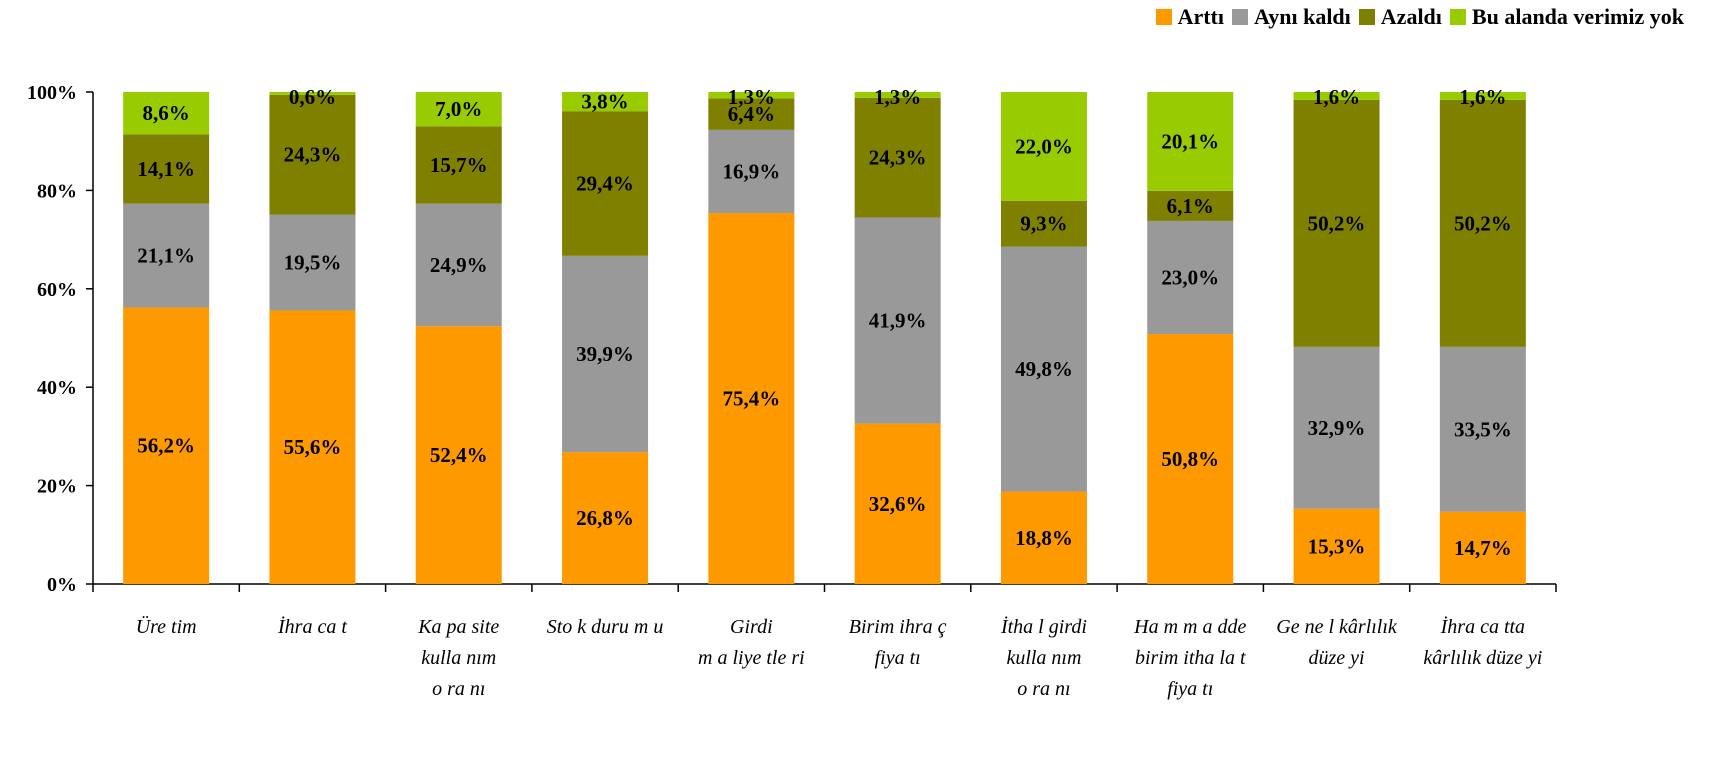 This screenshot has height=775, width=1712. I want to click on legend-swatch-veri-yok, so click(1457, 17).